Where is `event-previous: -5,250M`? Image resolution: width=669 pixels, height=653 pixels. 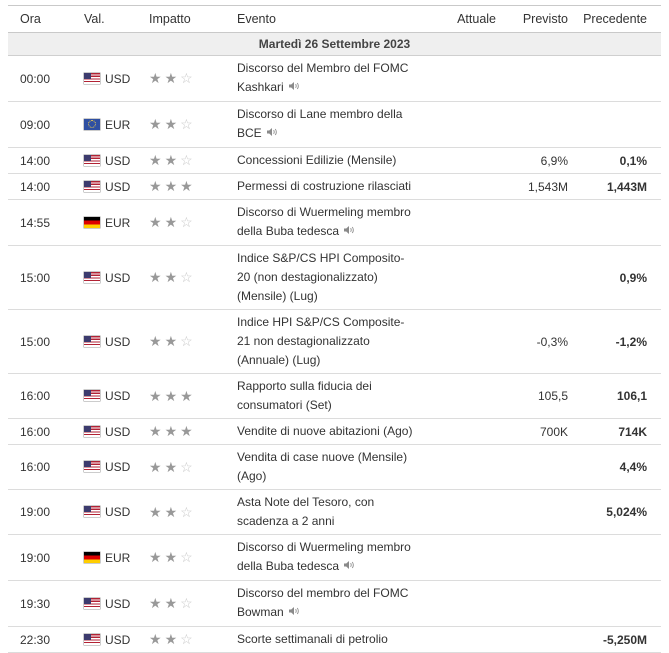 event-previous: -5,250M is located at coordinates (614, 639).